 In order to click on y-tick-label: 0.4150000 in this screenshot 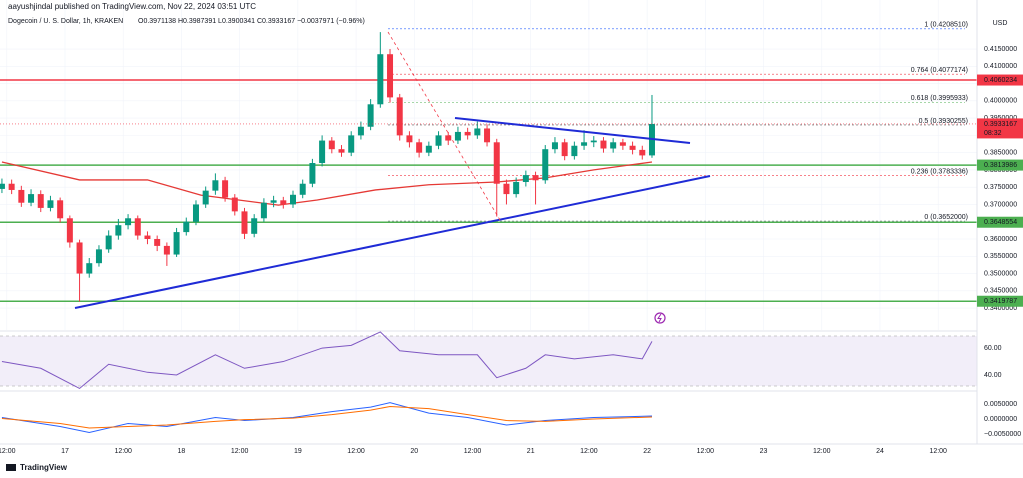, I will do `click(1000, 49)`.